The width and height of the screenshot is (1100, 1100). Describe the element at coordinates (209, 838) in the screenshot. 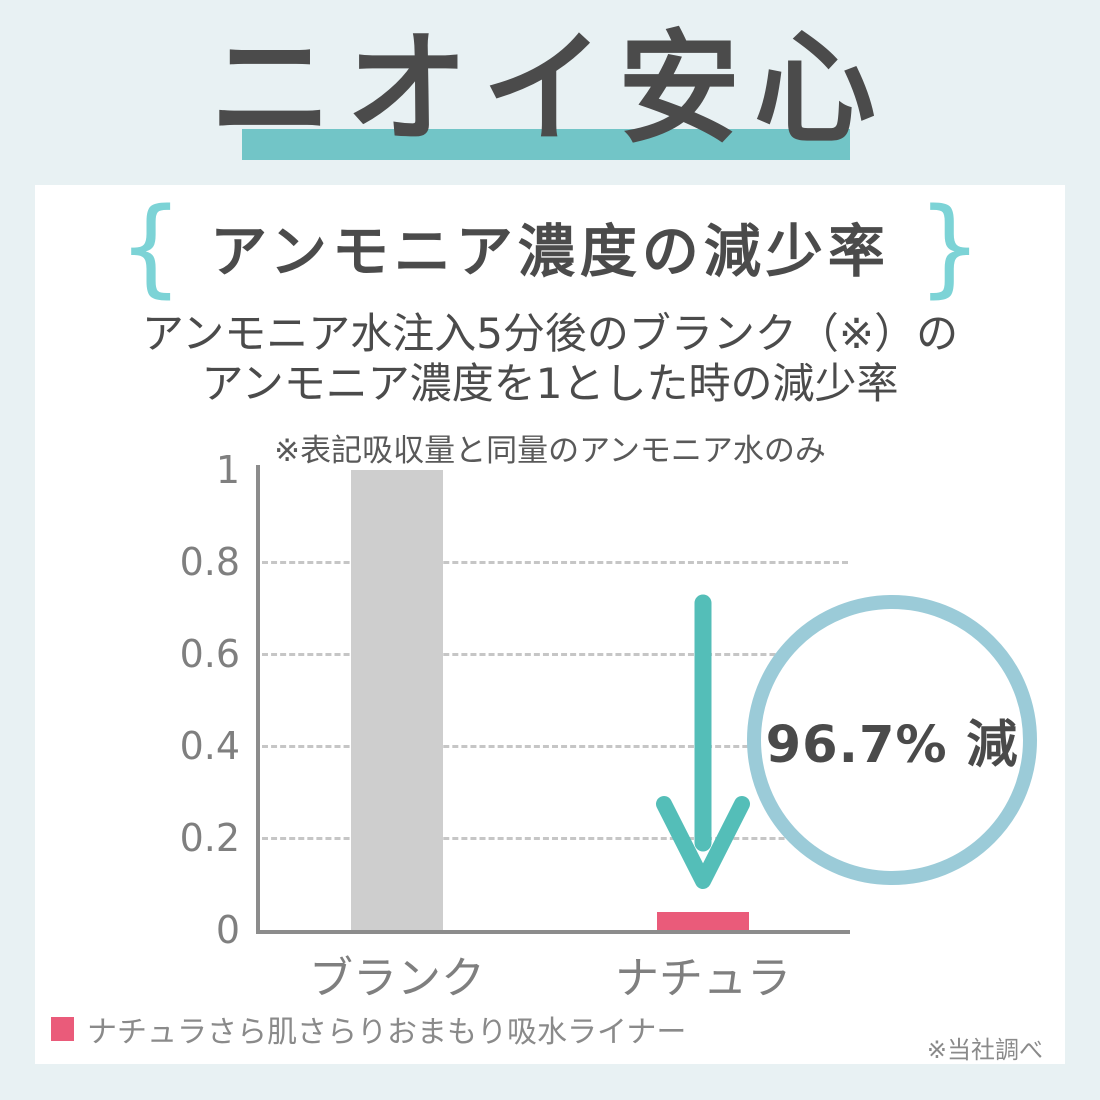

I see `y-tick-label: 0.2` at that location.